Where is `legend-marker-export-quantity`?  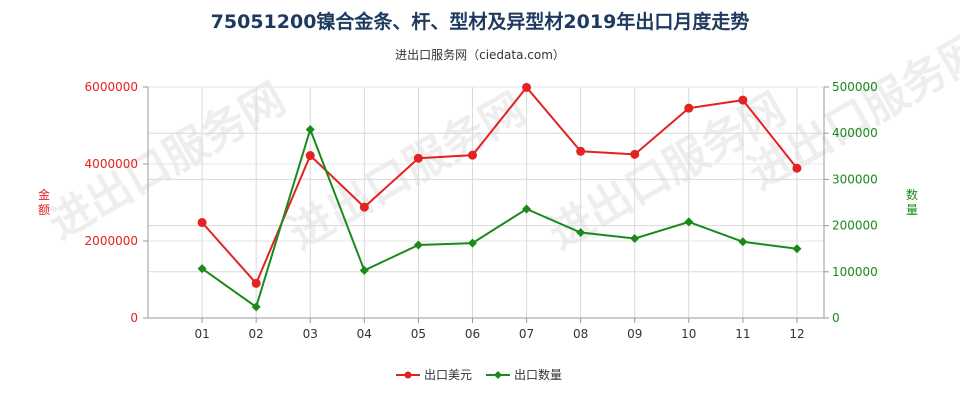
legend-marker-export-quantity is located at coordinates (498, 375).